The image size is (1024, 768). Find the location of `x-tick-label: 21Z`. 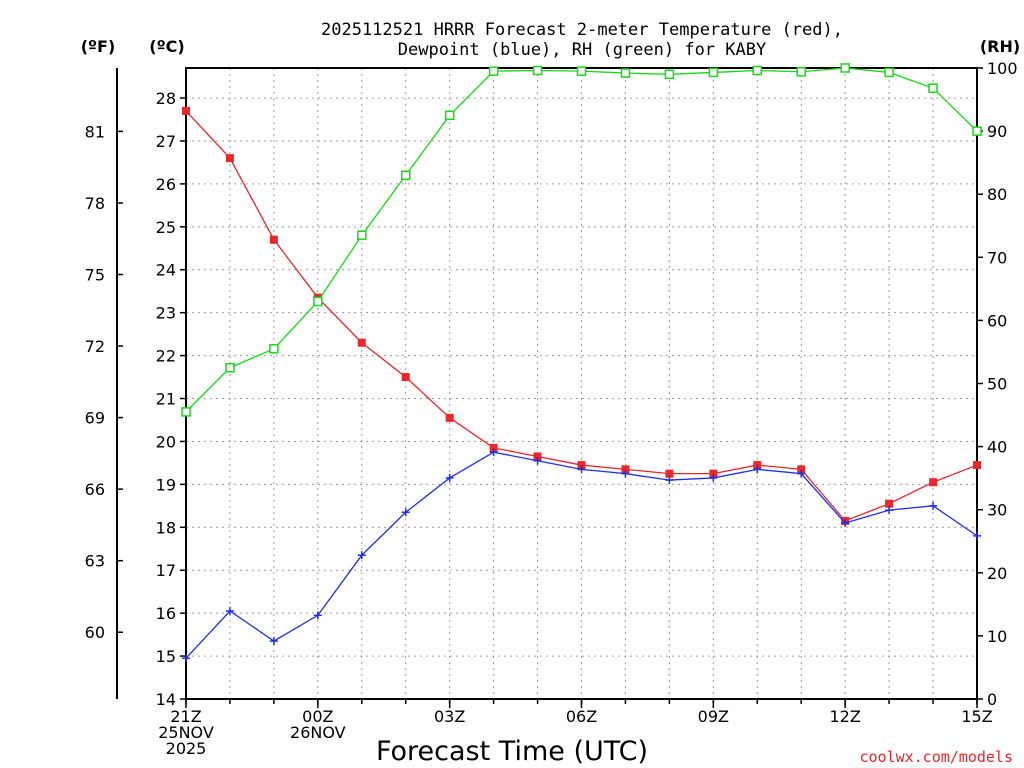

x-tick-label: 21Z is located at coordinates (185, 716).